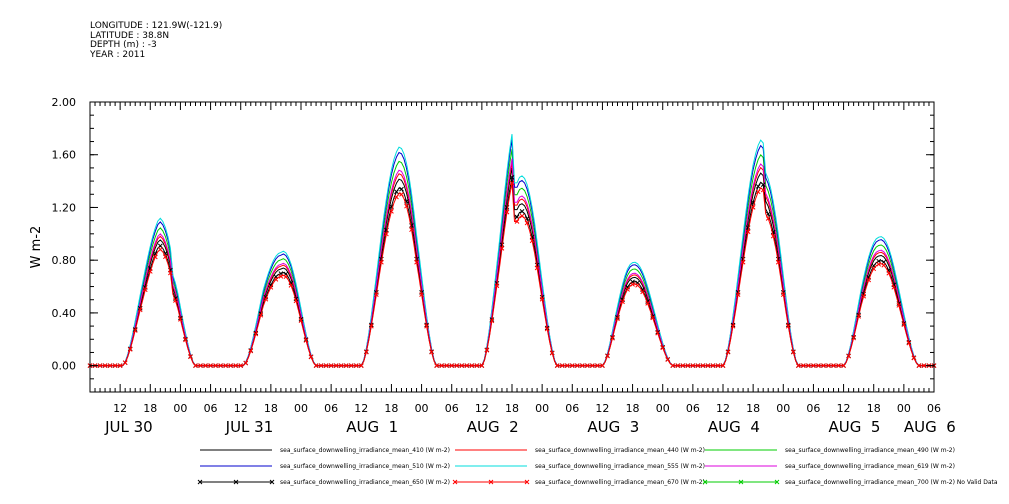 Image resolution: width=1009 pixels, height=504 pixels. What do you see at coordinates (118, 54) in the screenshot?
I see `year-label: YEAR : 2011` at bounding box center [118, 54].